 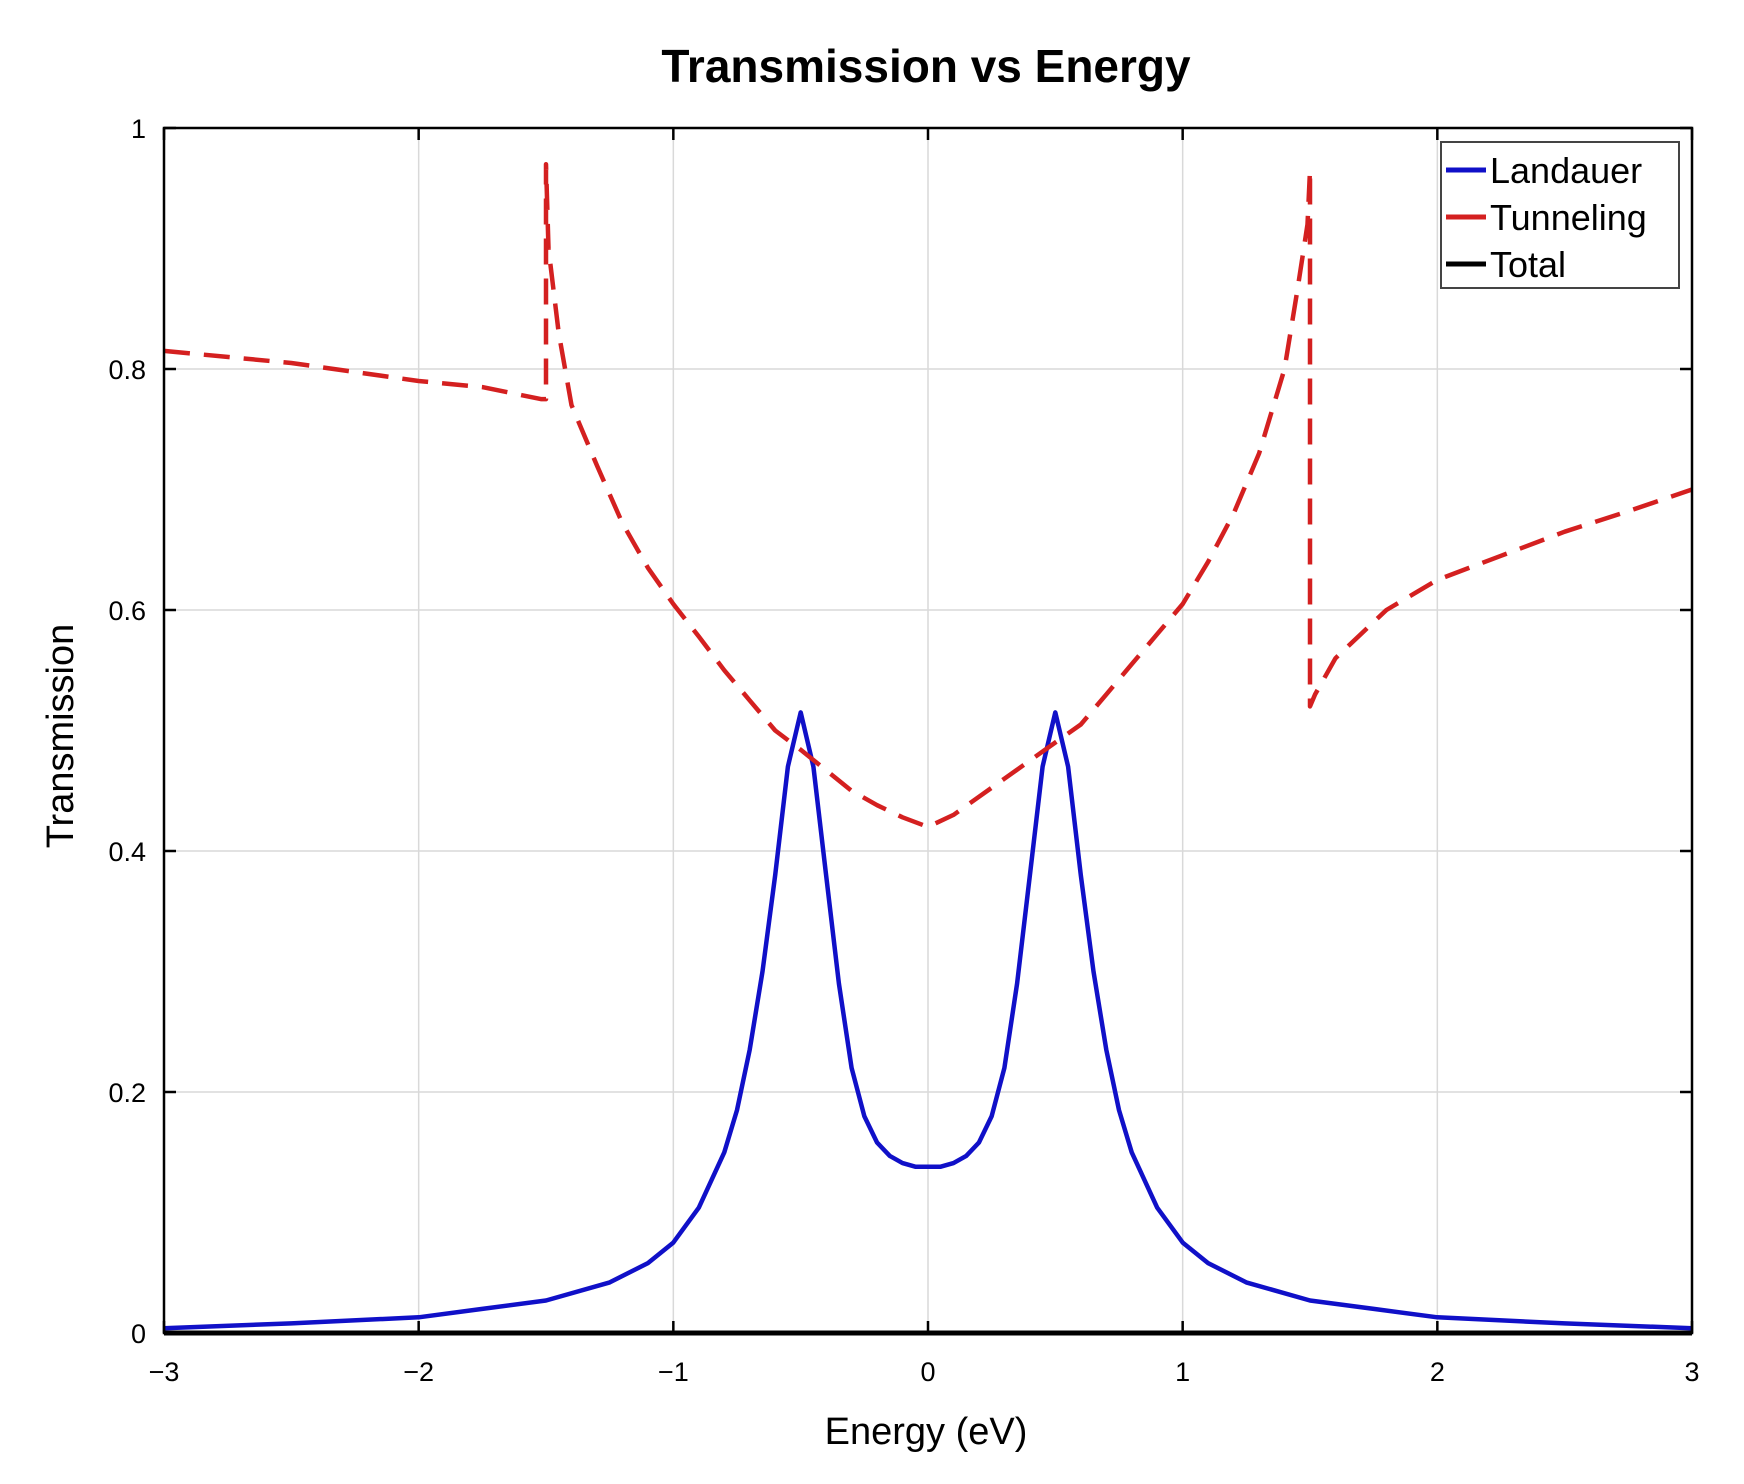 I want to click on y-tick-label: 0.6, so click(x=127, y=611).